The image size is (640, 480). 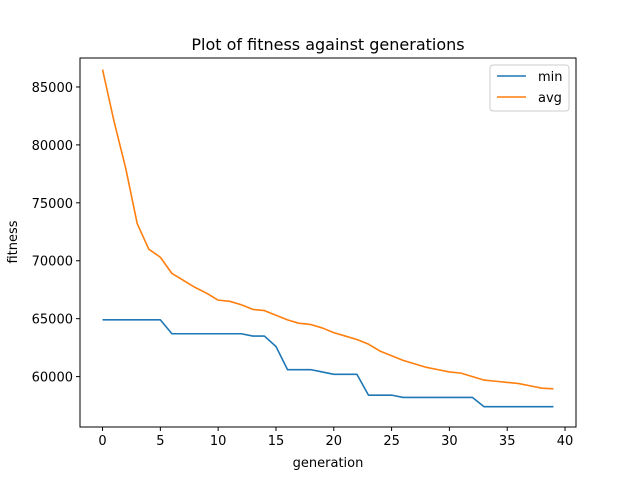 I want to click on y-tick-label: 80000, so click(x=52, y=146).